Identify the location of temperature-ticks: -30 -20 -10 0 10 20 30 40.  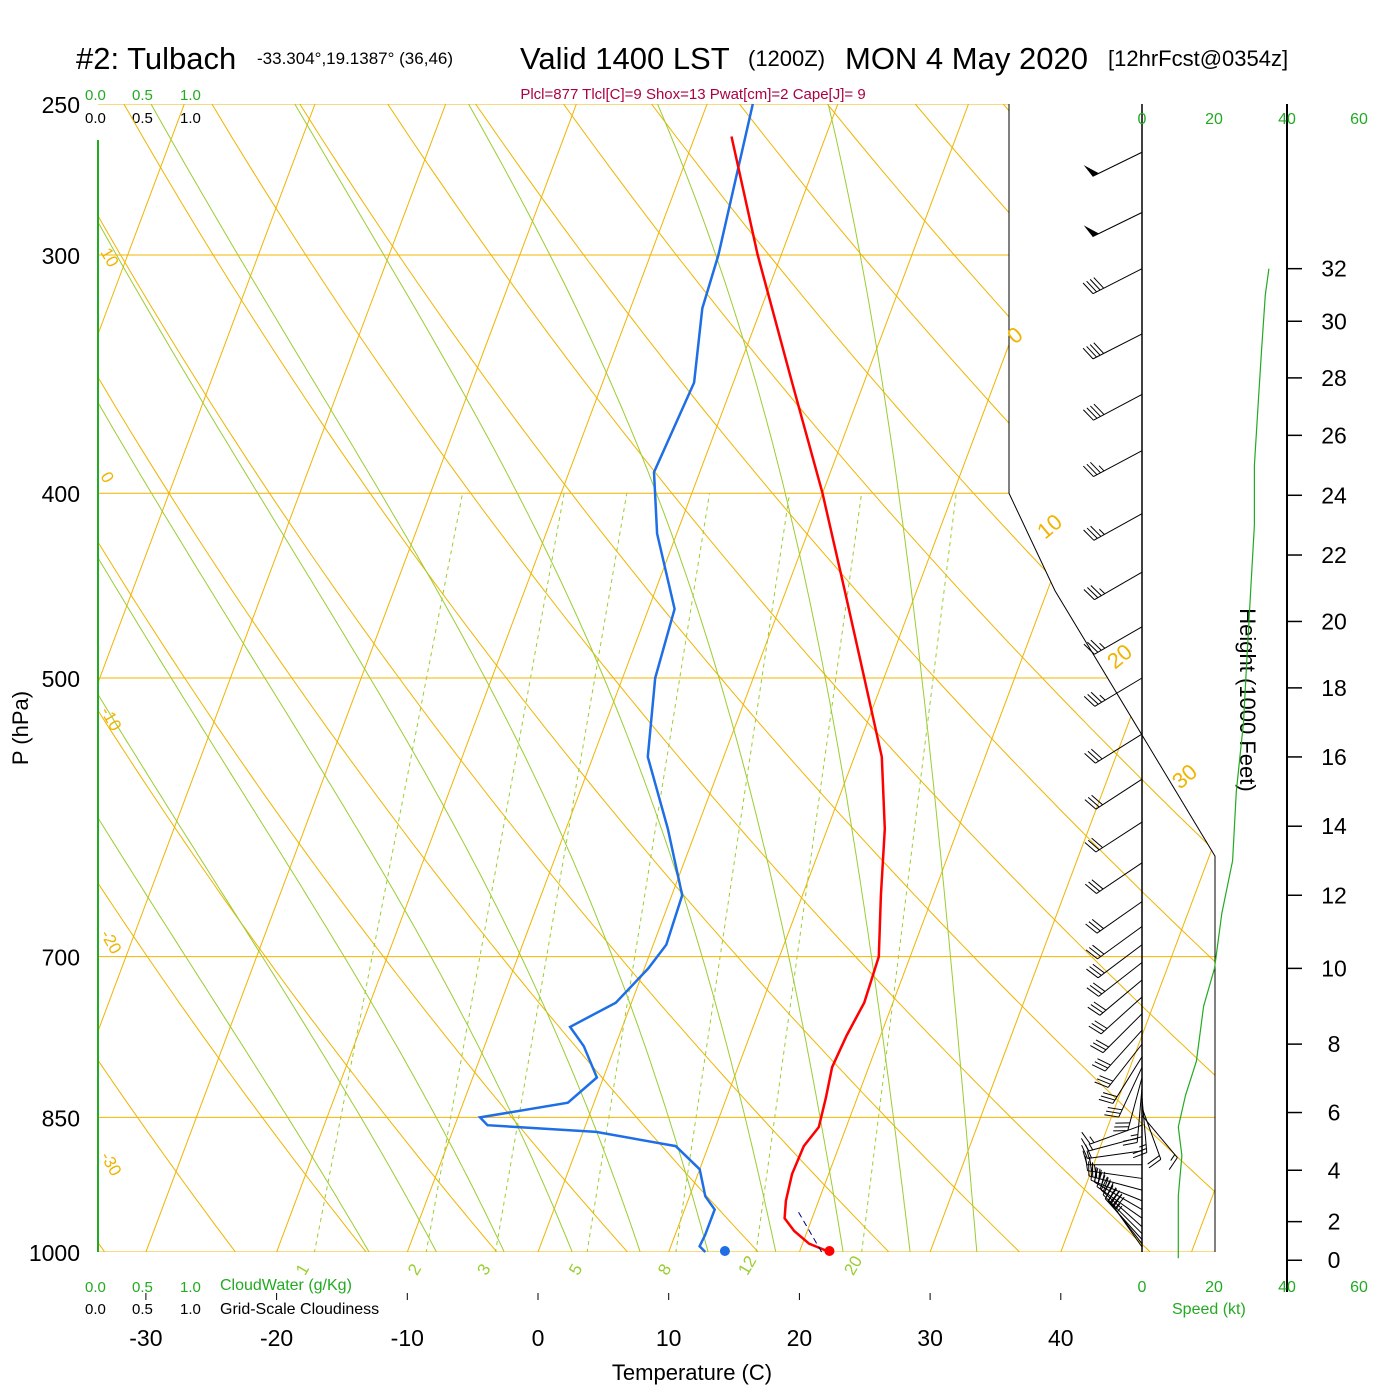
(601, 1322).